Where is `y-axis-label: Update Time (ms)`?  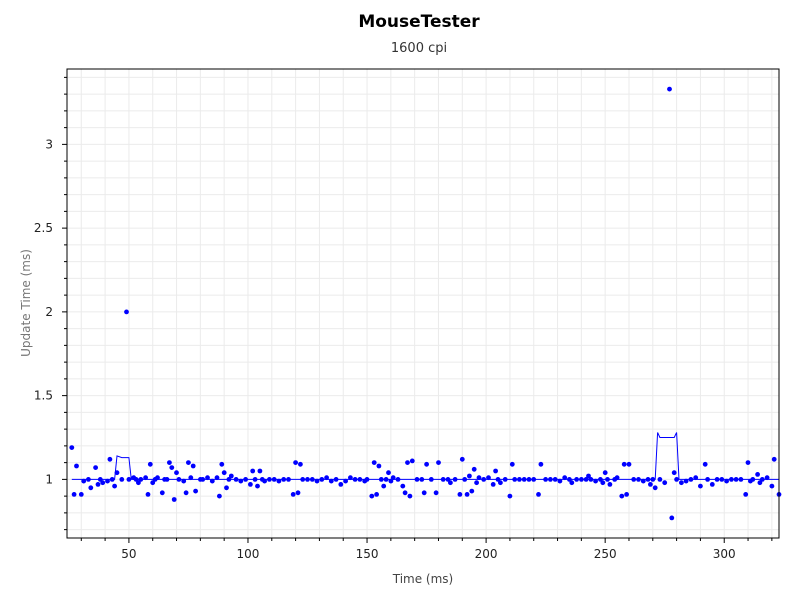
y-axis-label: Update Time (ms) is located at coordinates (26, 303).